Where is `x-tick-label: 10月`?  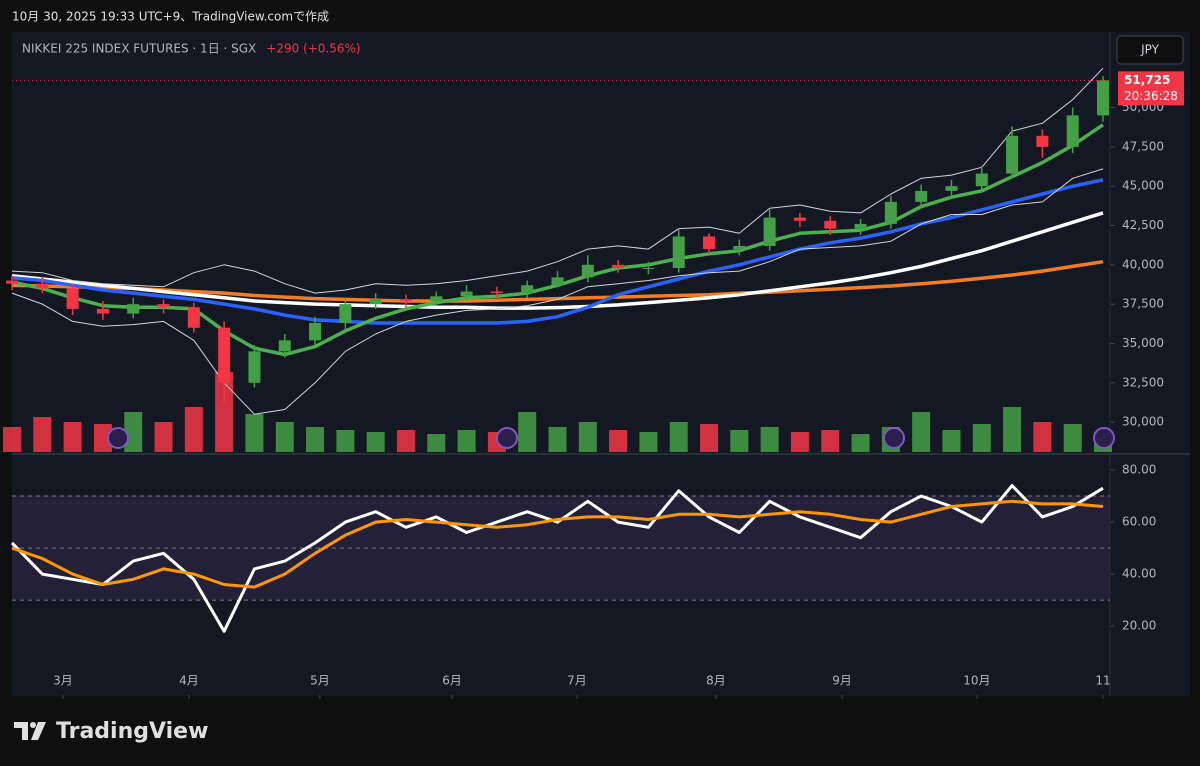 x-tick-label: 10月 is located at coordinates (976, 681).